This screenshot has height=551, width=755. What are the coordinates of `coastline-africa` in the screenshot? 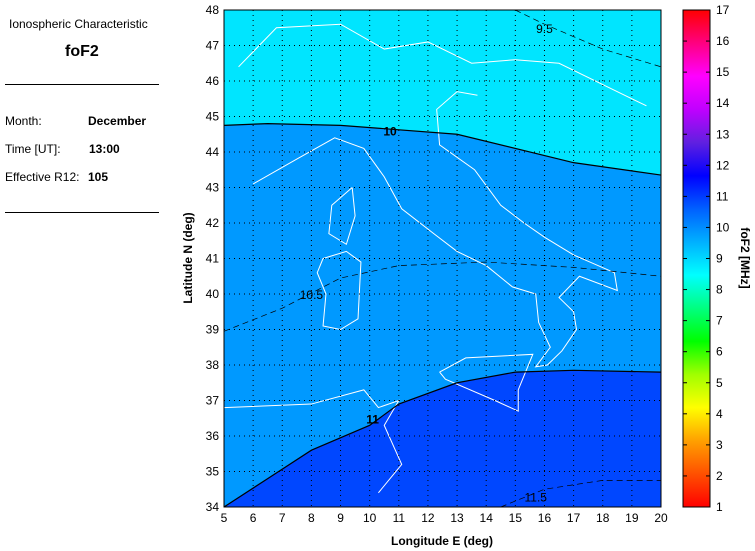 It's located at (313, 441).